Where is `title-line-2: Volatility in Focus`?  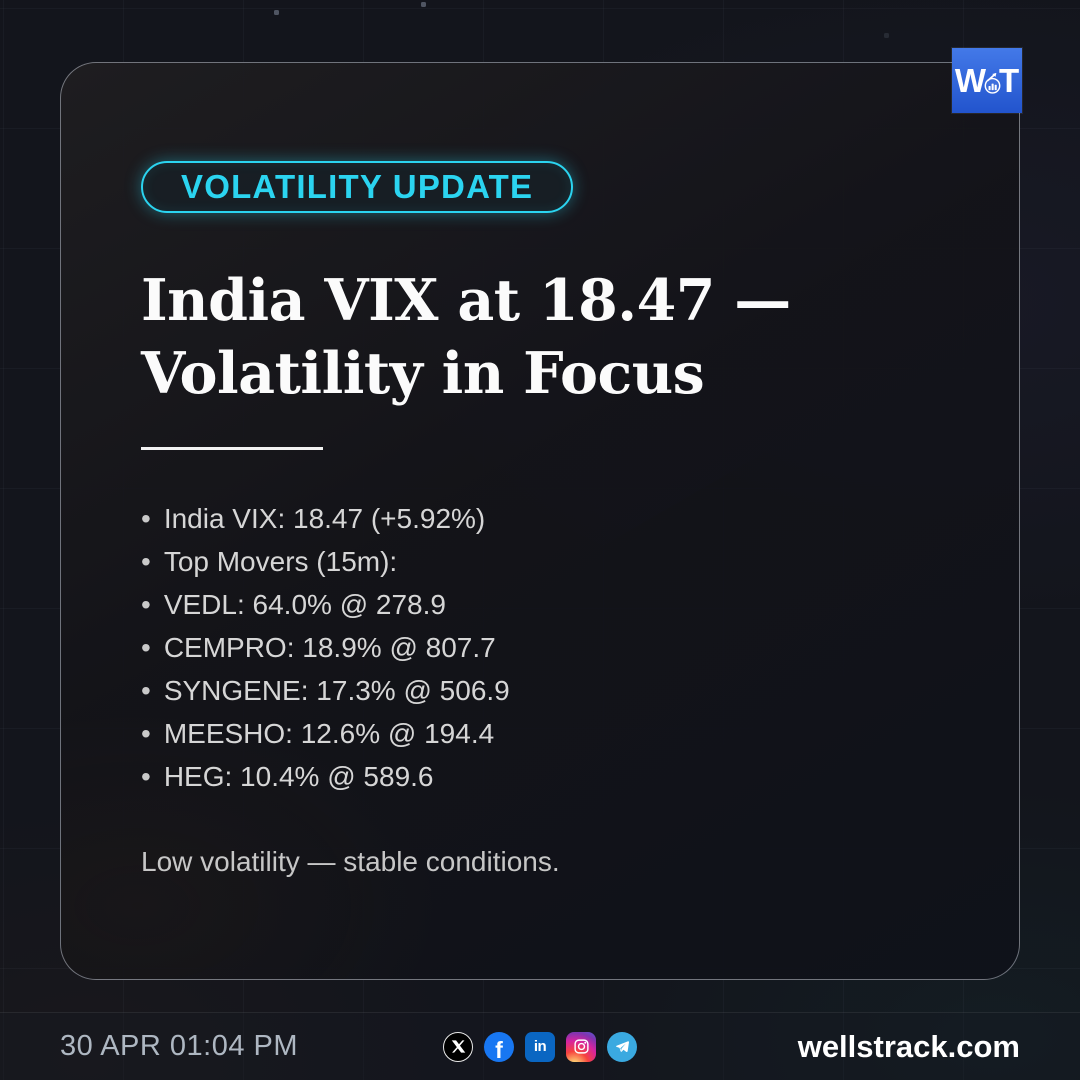 title-line-2: Volatility in Focus is located at coordinates (423, 373).